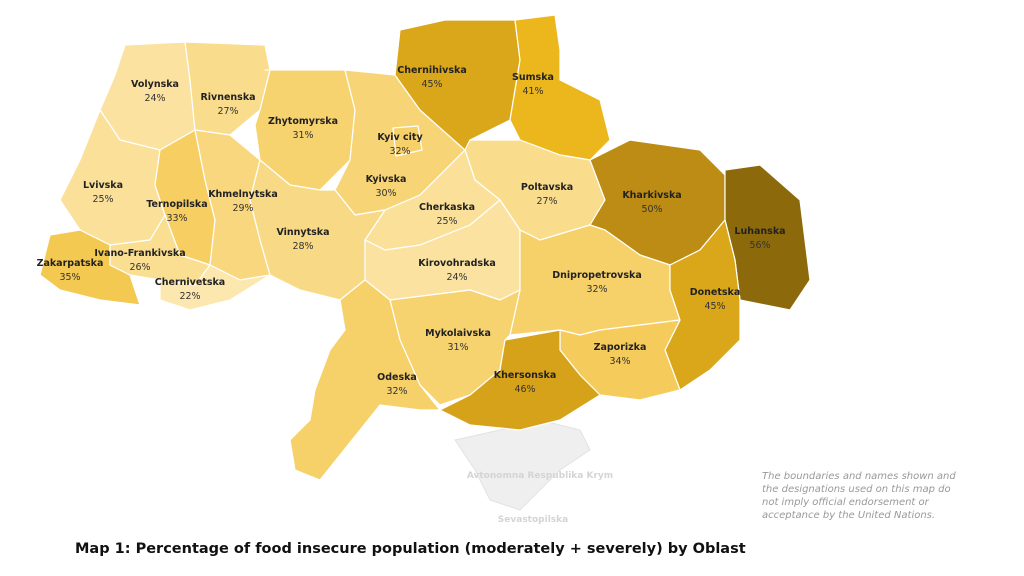  Describe the element at coordinates (759, 231) in the screenshot. I see `region-name: Luhanska` at that location.